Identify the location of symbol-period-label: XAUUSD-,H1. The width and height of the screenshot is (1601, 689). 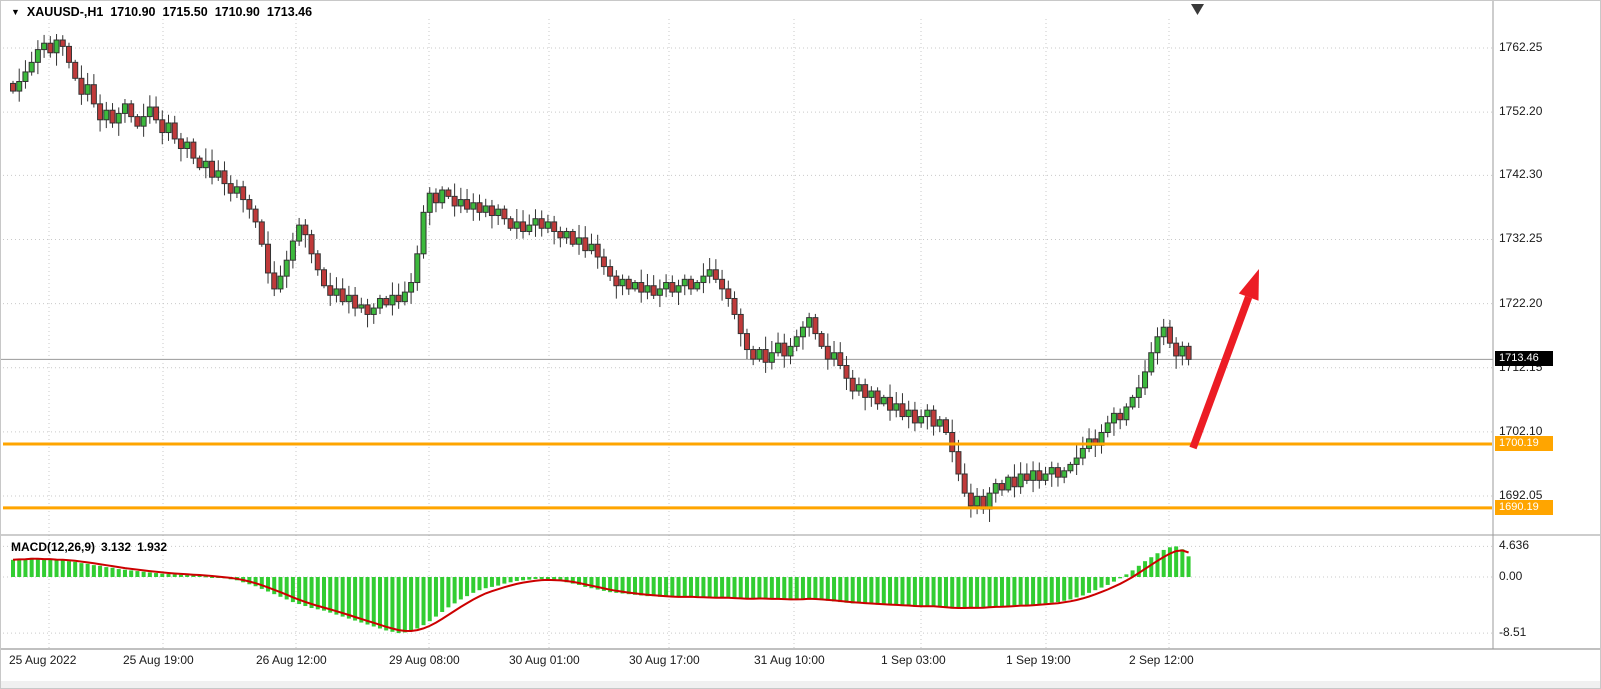
(65, 12).